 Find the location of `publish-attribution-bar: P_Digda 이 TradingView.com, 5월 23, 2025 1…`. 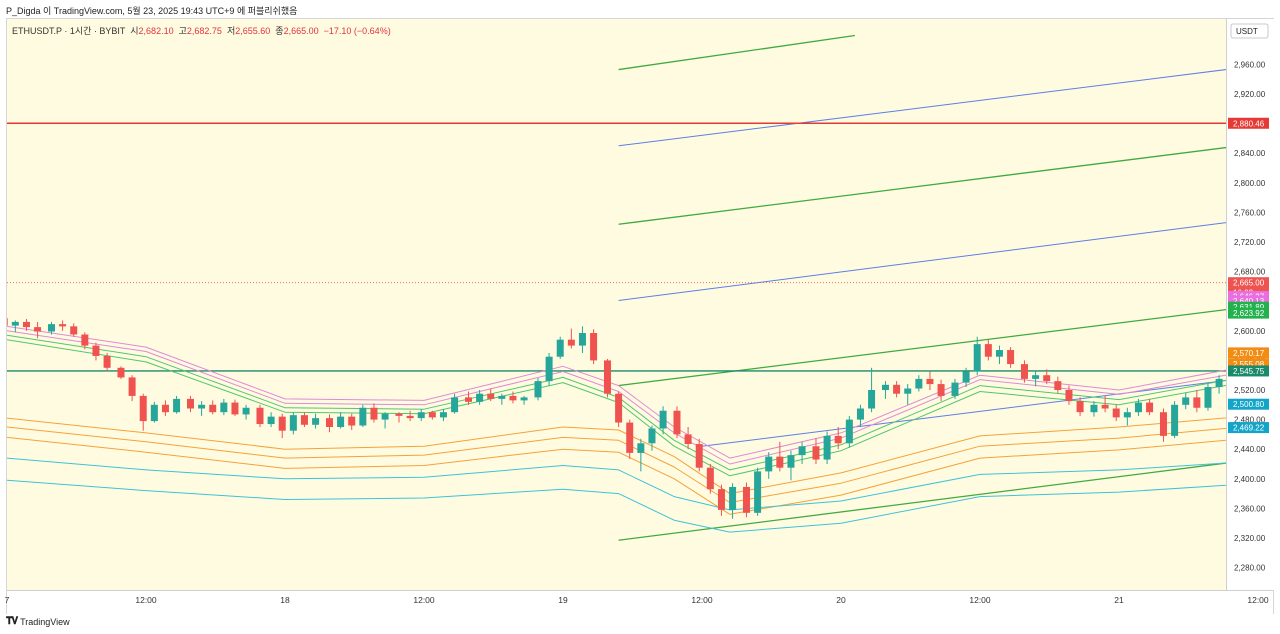

publish-attribution-bar: P_Digda 이 TradingView.com, 5월 23, 2025 1… is located at coordinates (640, 9).